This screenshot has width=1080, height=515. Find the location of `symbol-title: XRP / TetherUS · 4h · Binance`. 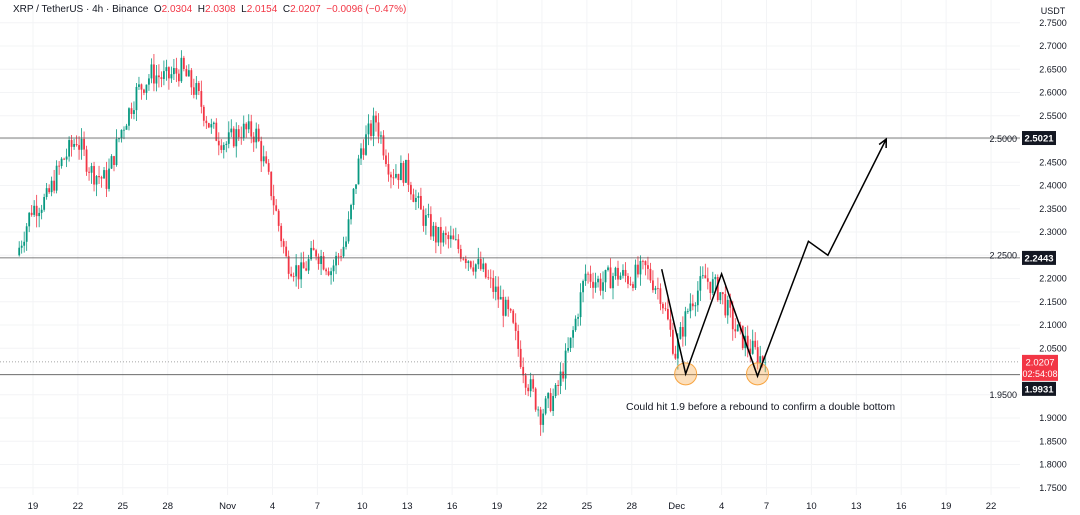

symbol-title: XRP / TetherUS · 4h · Binance is located at coordinates (81, 9).